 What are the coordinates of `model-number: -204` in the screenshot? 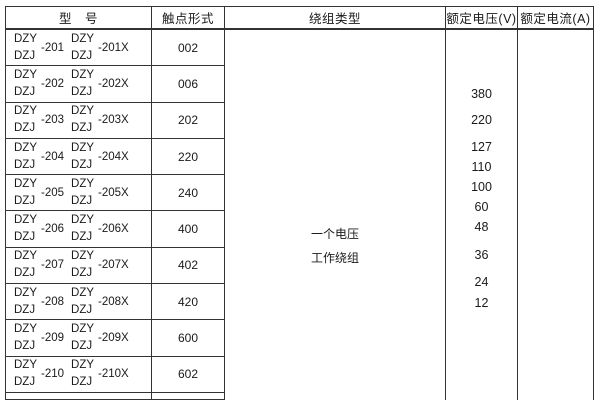 It's located at (53, 156).